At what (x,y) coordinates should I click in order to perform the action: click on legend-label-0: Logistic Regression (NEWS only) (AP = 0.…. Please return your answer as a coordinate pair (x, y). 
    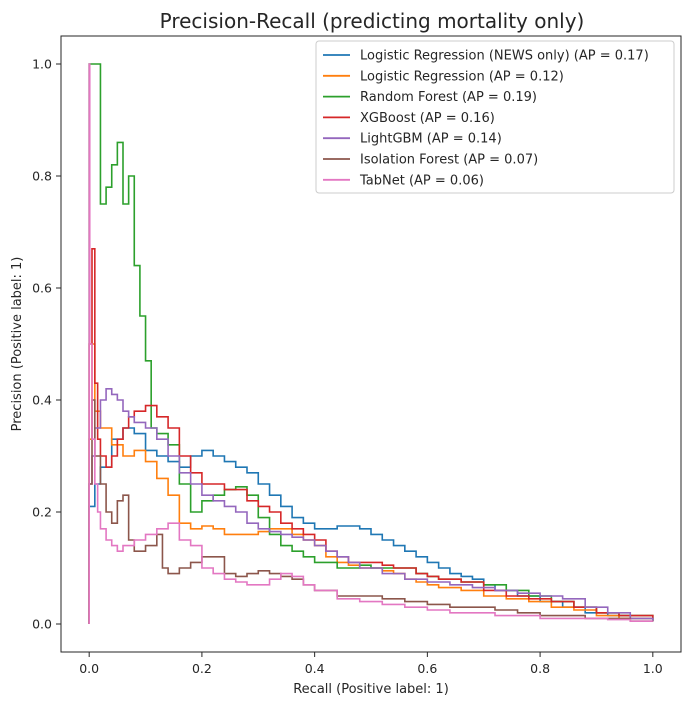
    Looking at the image, I should click on (504, 56).